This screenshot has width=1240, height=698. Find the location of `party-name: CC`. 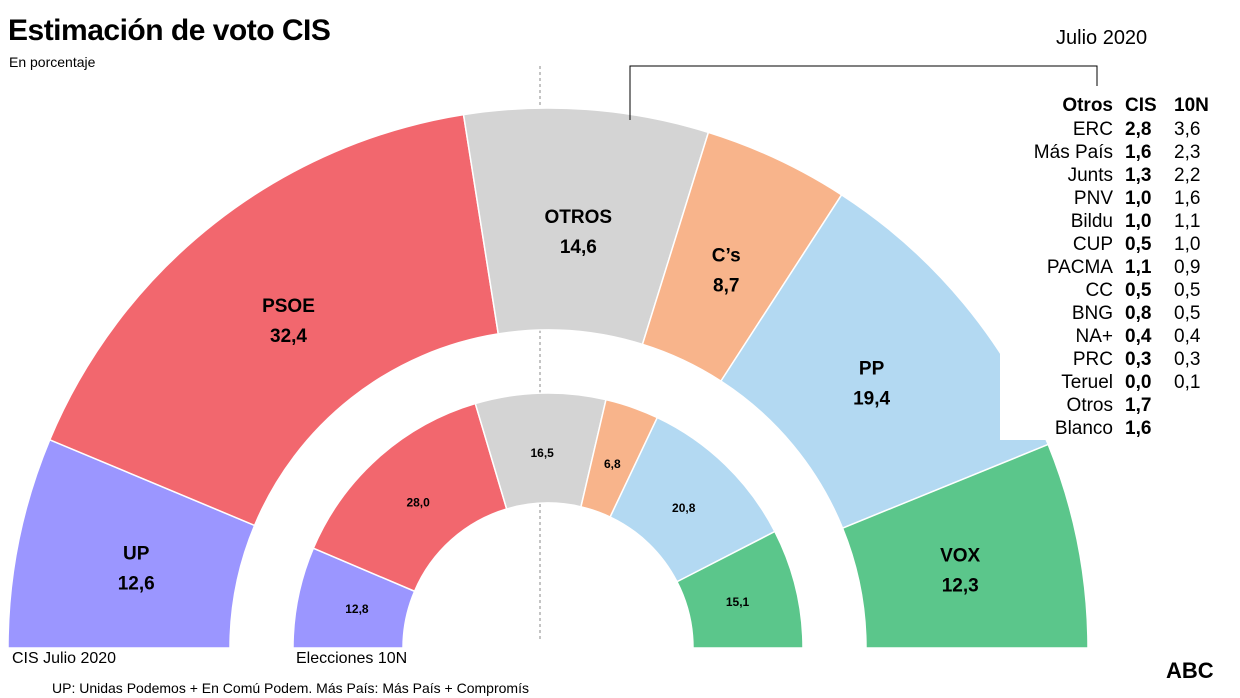

party-name: CC is located at coordinates (1099, 290).